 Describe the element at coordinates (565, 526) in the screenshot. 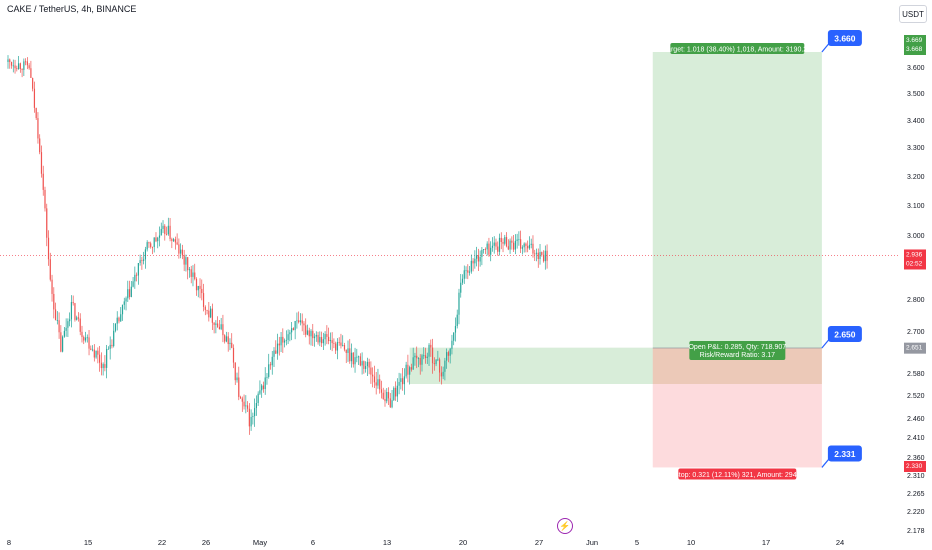

I see `lightning-icon: ⚡` at that location.